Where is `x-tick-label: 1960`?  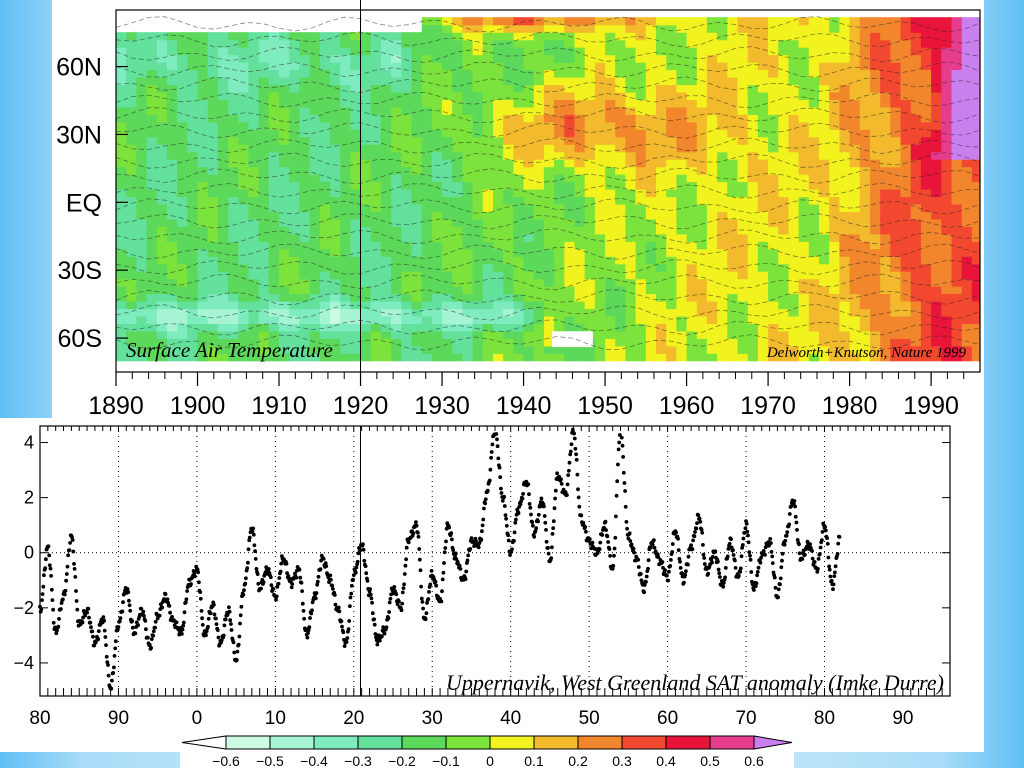 x-tick-label: 1960 is located at coordinates (687, 405).